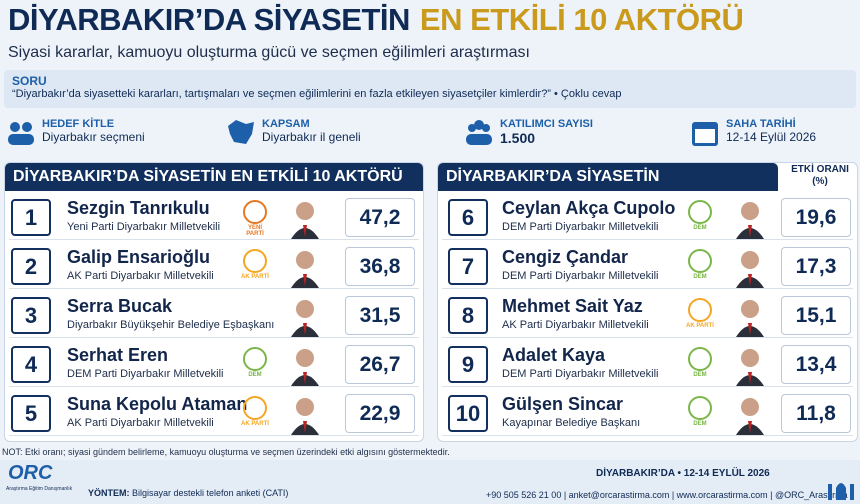  I want to click on name: Gülşen Sincar, so click(563, 404).